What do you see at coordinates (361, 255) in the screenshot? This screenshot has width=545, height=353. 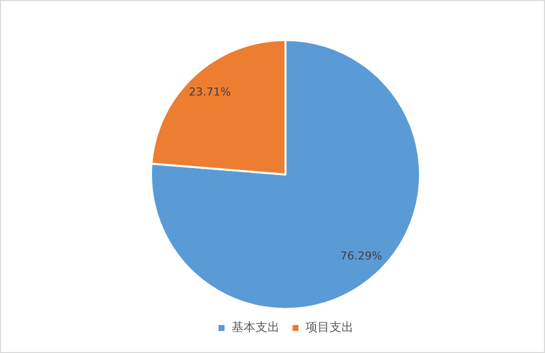 I see `data-label: 76.29%` at bounding box center [361, 255].